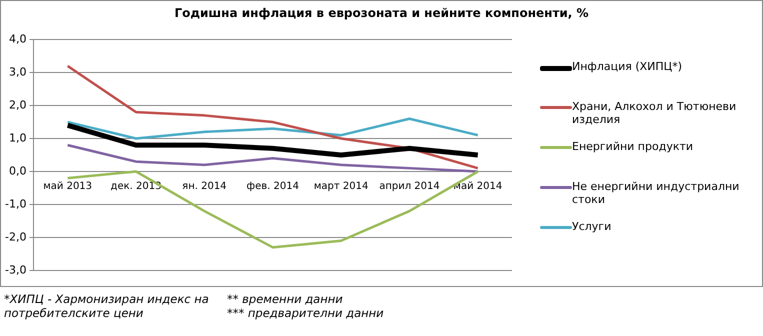  Describe the element at coordinates (15, 269) in the screenshot. I see `y-tick-label: -3,0` at that location.